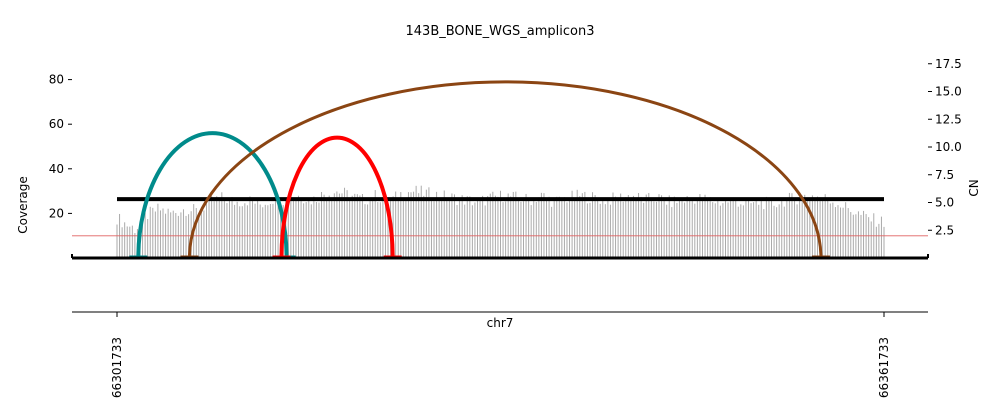 The width and height of the screenshot is (1000, 416). I want to click on y-tick-label: 80, so click(56, 80).